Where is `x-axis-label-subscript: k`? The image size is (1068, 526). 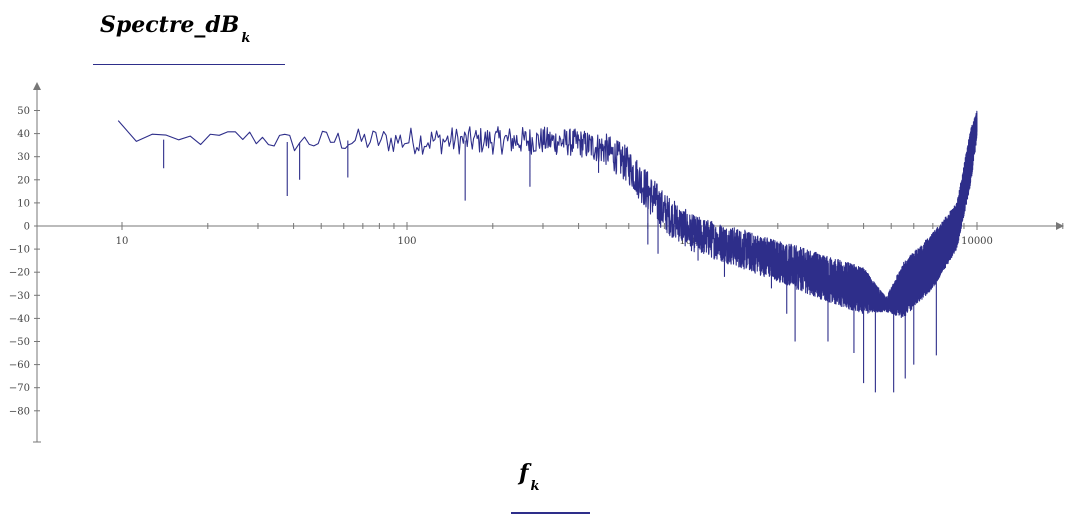
x-axis-label-subscript: k is located at coordinates (535, 486).